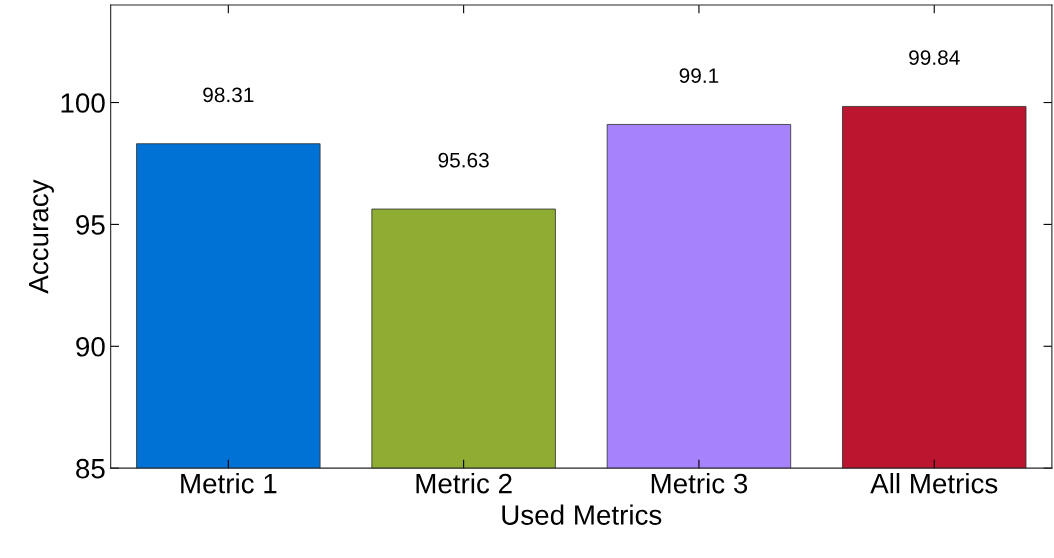 The image size is (1054, 558). What do you see at coordinates (934, 57) in the screenshot?
I see `data-label: 99.84` at bounding box center [934, 57].